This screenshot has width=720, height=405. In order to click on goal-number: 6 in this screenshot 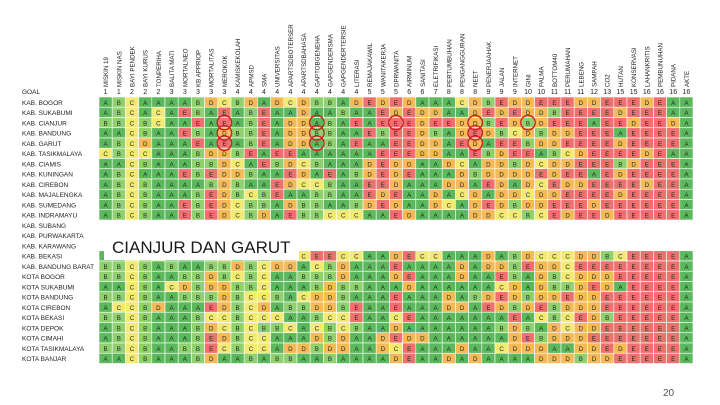, I will do `click(422, 92)`.